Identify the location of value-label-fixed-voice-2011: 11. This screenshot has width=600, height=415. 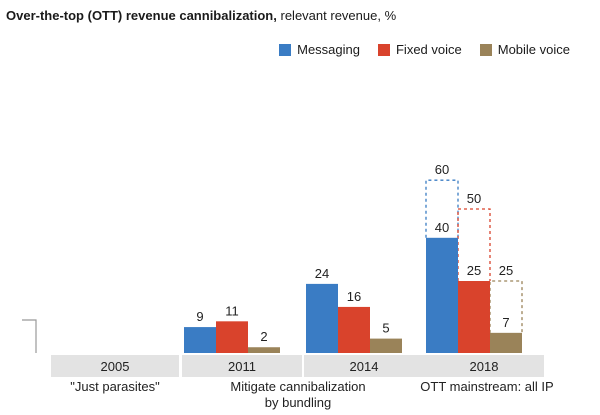
(232, 310).